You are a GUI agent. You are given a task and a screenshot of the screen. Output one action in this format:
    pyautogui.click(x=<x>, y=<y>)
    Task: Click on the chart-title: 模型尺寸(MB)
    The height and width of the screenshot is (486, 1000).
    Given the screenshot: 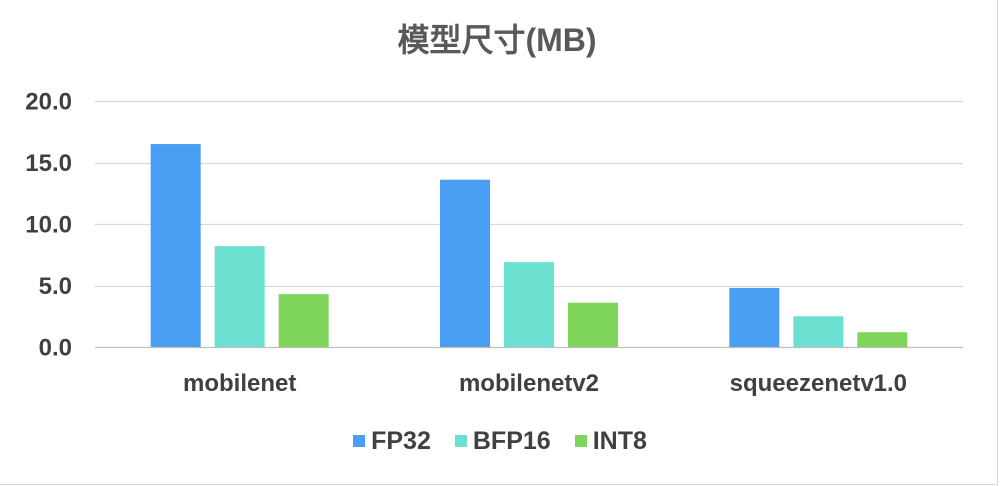 What is the action you would take?
    pyautogui.click(x=497, y=40)
    